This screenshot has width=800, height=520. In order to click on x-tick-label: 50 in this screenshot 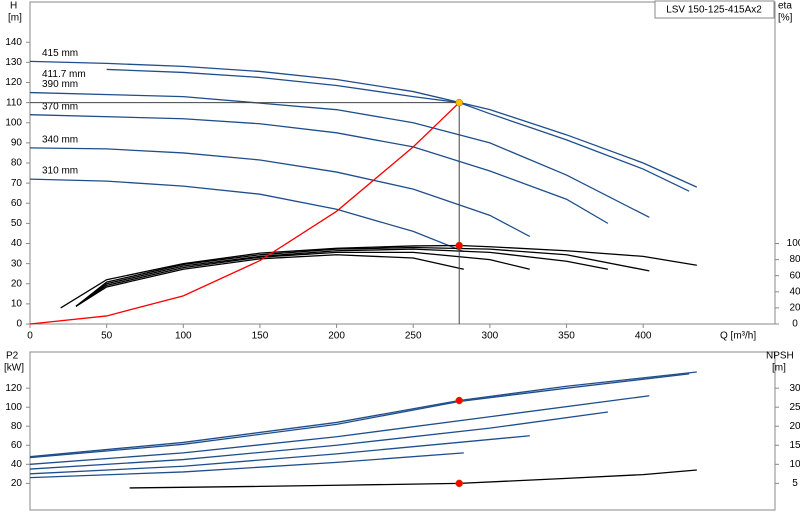, I will do `click(107, 336)`.